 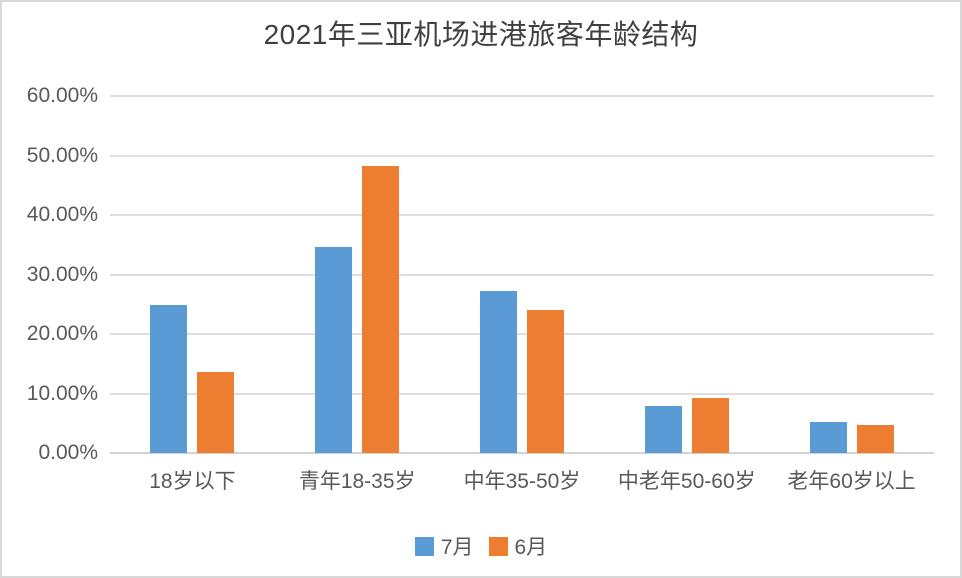 I want to click on bar-6月-中老年50-60岁, so click(x=710, y=425).